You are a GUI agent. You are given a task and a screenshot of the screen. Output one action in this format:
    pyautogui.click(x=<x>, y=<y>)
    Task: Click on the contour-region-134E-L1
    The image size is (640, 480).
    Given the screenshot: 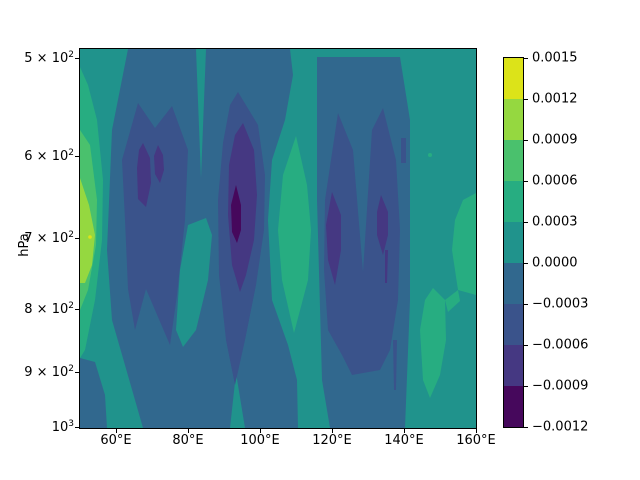 What is the action you would take?
    pyautogui.click(x=382, y=225)
    